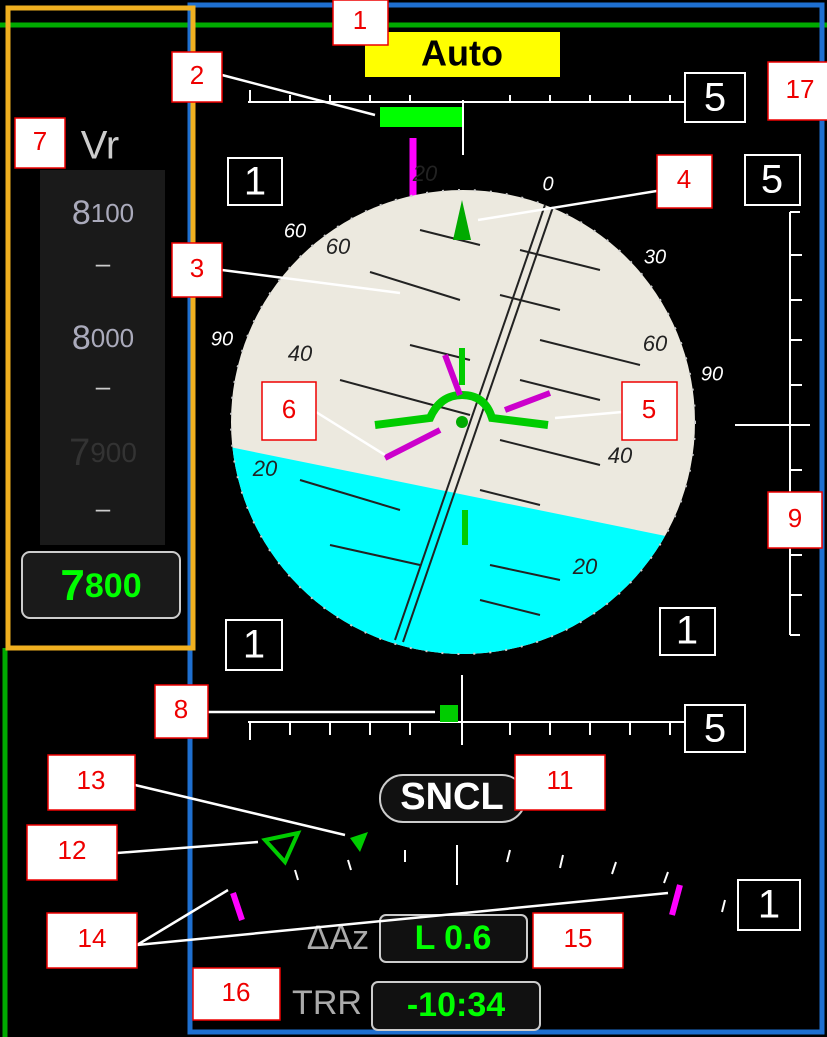 Image resolution: width=827 pixels, height=1037 pixels. What do you see at coordinates (578, 938) in the screenshot?
I see `callout: 15` at bounding box center [578, 938].